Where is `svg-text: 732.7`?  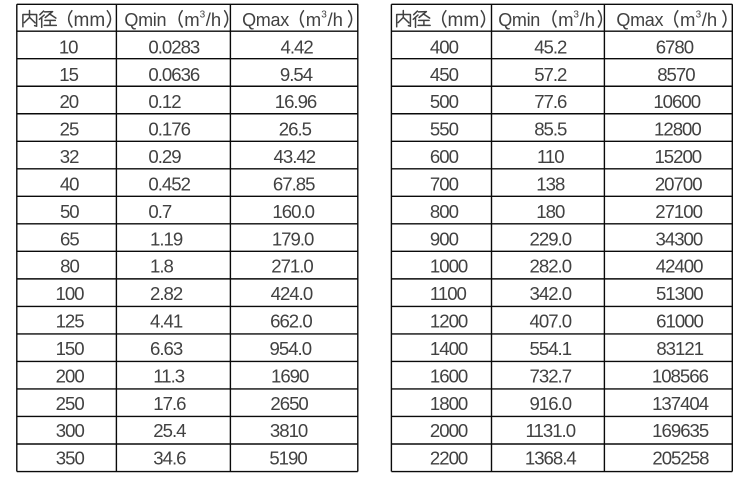 svg-text: 732.7 is located at coordinates (551, 375).